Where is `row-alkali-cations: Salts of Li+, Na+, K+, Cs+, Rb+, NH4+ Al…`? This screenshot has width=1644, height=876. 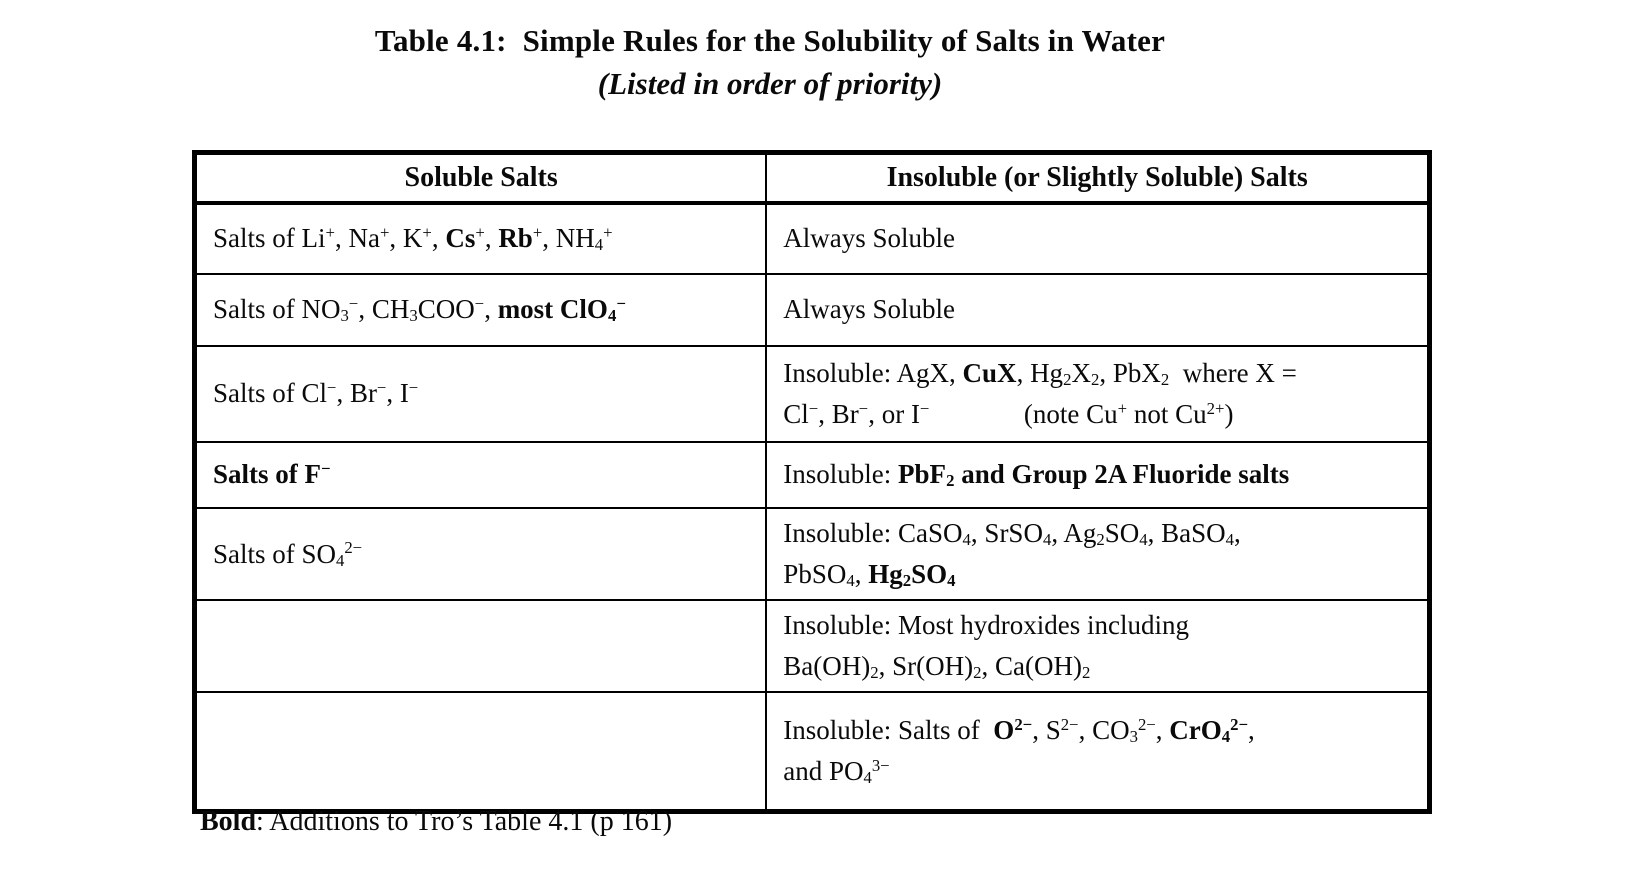 row-alkali-cations: Salts of Li+, Na+, K+, Cs+, Rb+, NH4+ Al… is located at coordinates (812, 238).